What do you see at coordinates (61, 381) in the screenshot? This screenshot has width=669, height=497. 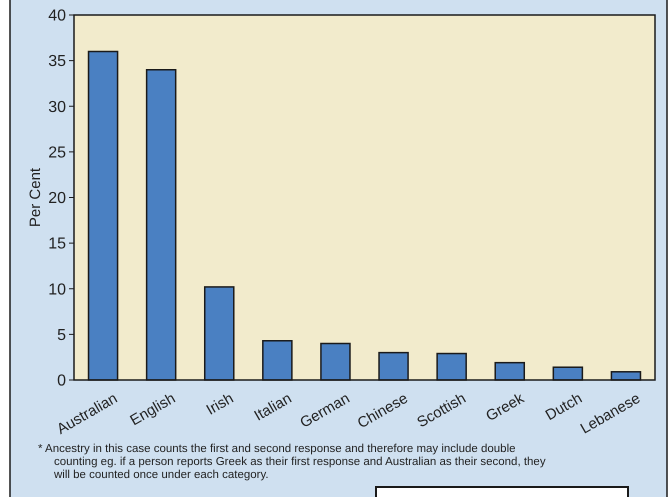 I see `y-tick-label: 0` at bounding box center [61, 381].